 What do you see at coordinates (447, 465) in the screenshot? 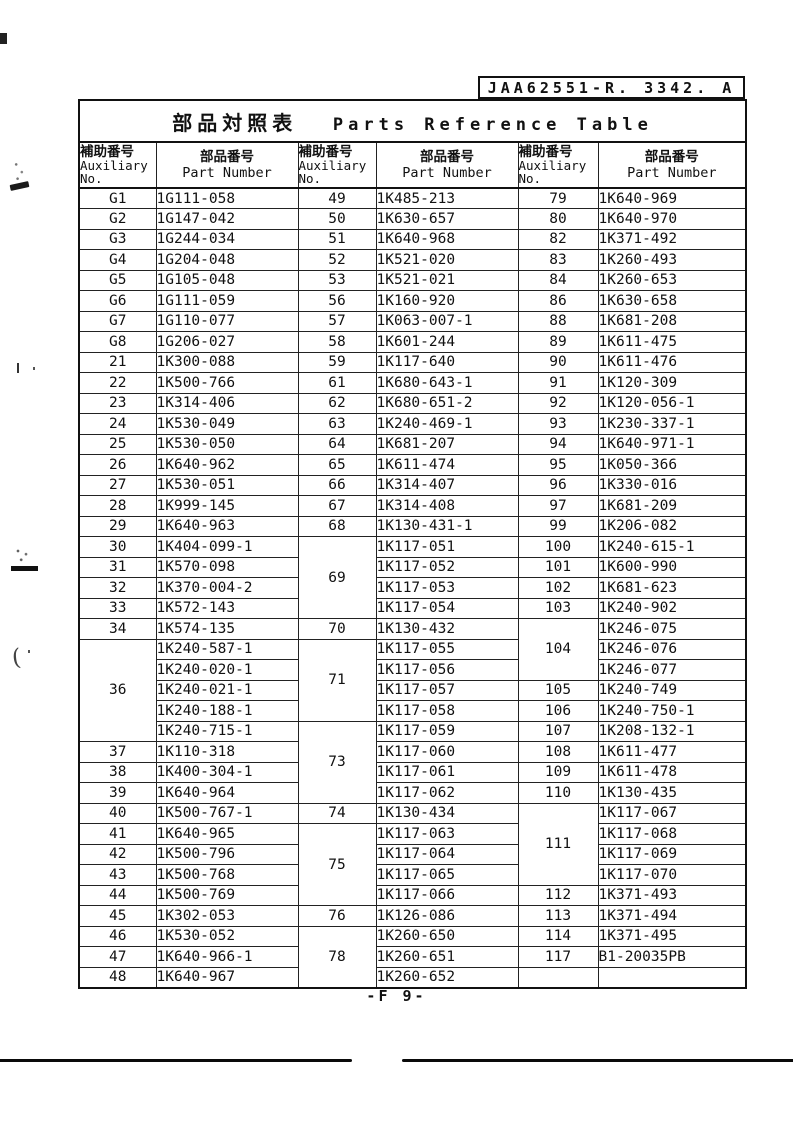
I see `part-number-cell: 1K611-474` at bounding box center [447, 465].